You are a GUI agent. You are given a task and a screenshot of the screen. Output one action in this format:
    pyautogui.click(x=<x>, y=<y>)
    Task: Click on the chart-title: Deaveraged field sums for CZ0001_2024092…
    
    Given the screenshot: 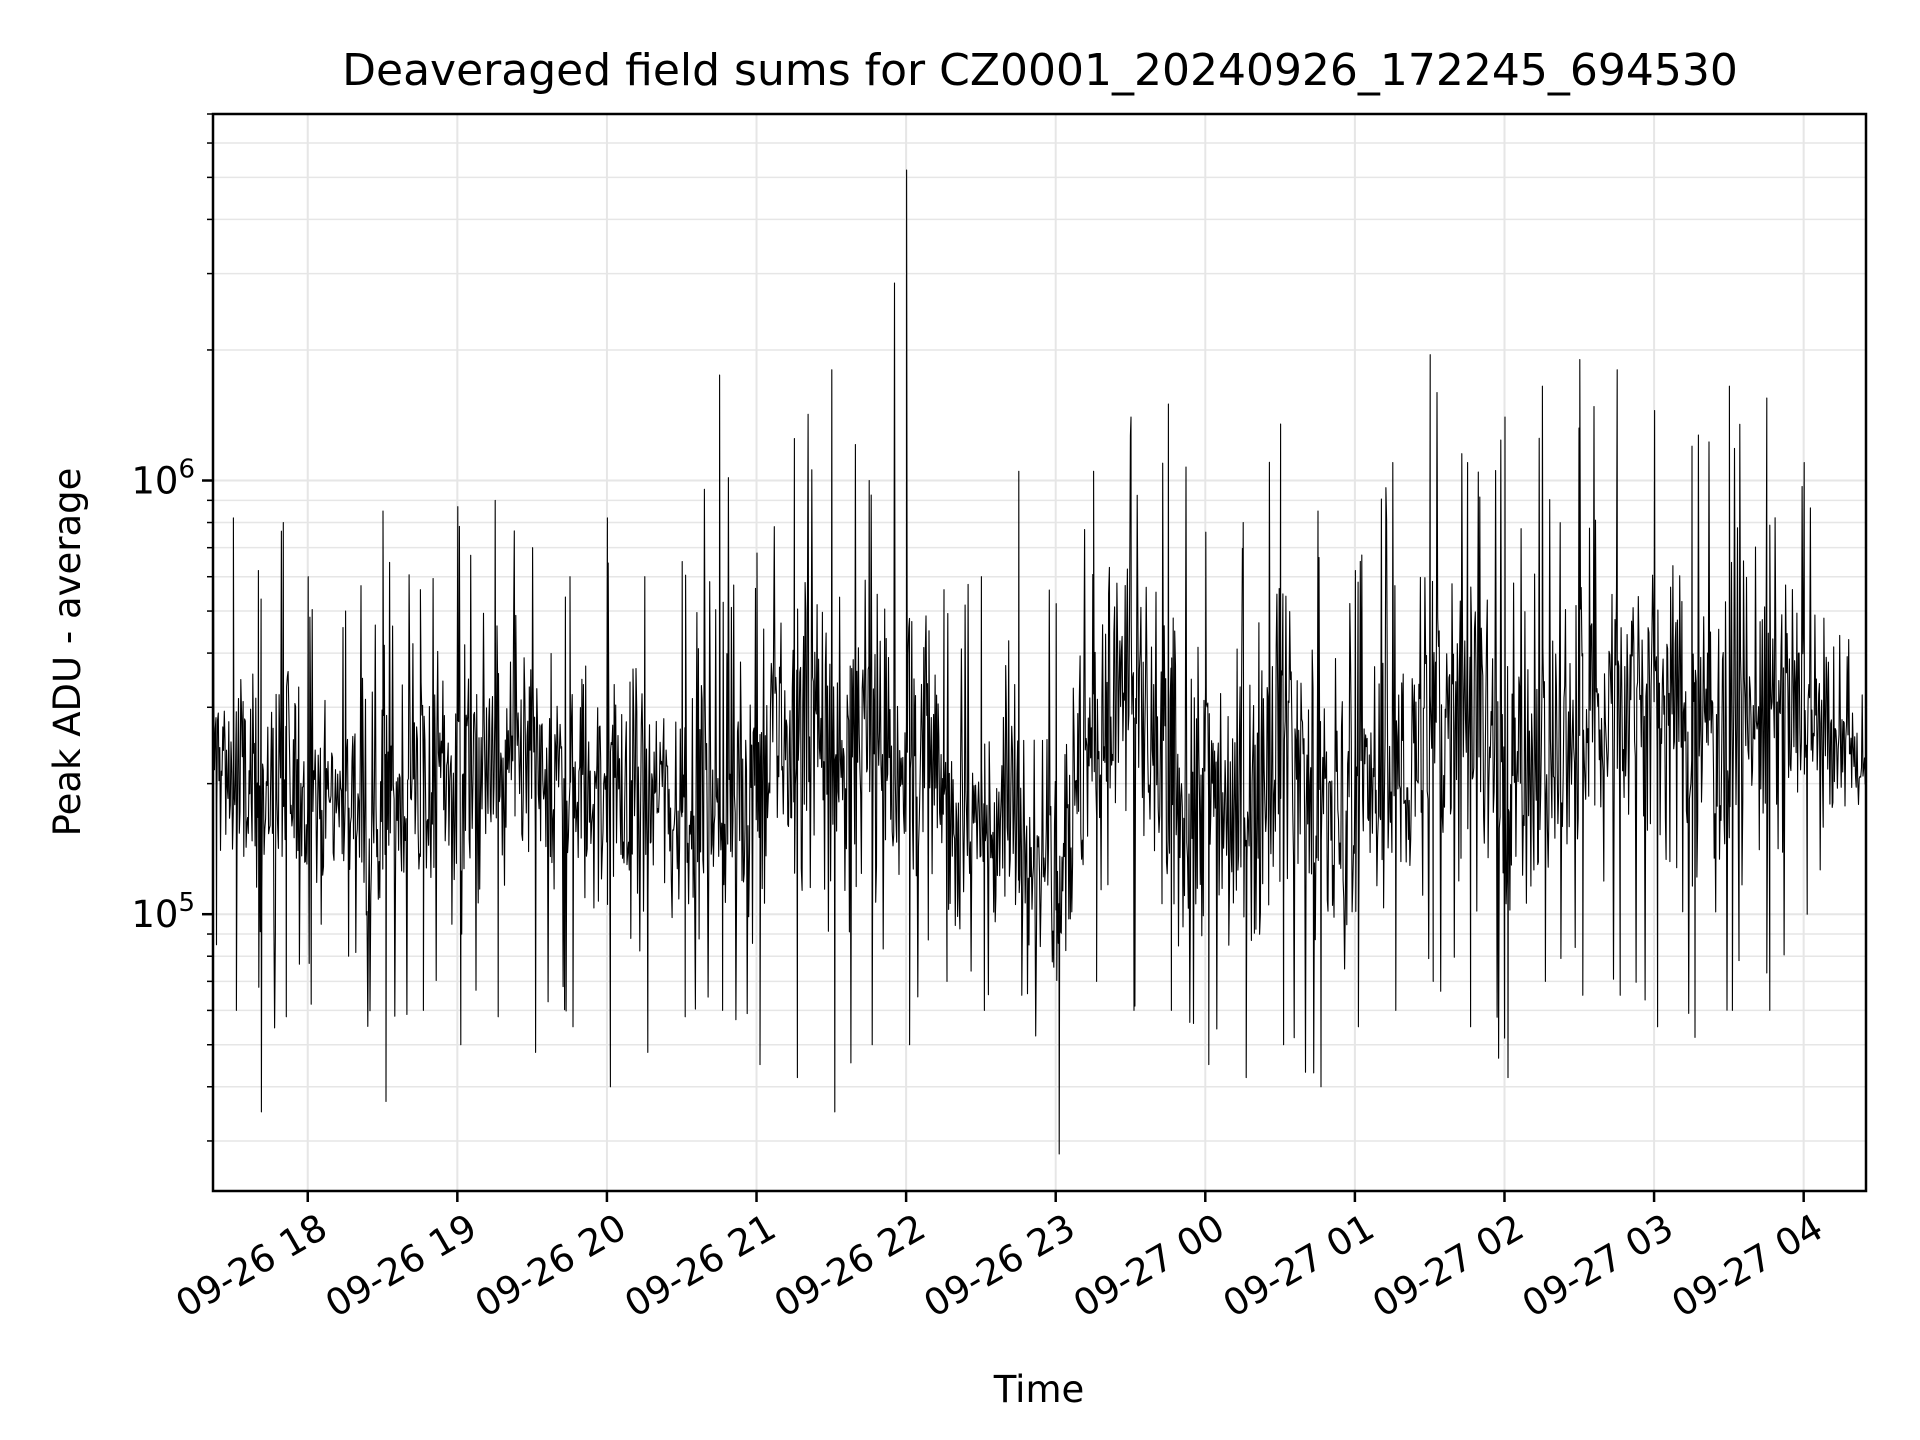 What is the action you would take?
    pyautogui.click(x=1040, y=70)
    